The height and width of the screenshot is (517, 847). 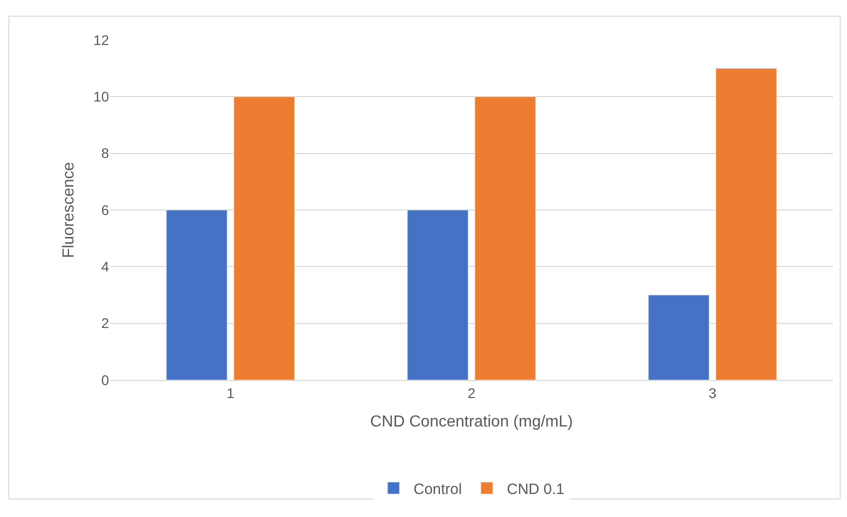 What do you see at coordinates (712, 392) in the screenshot?
I see `x-tick-label: 3` at bounding box center [712, 392].